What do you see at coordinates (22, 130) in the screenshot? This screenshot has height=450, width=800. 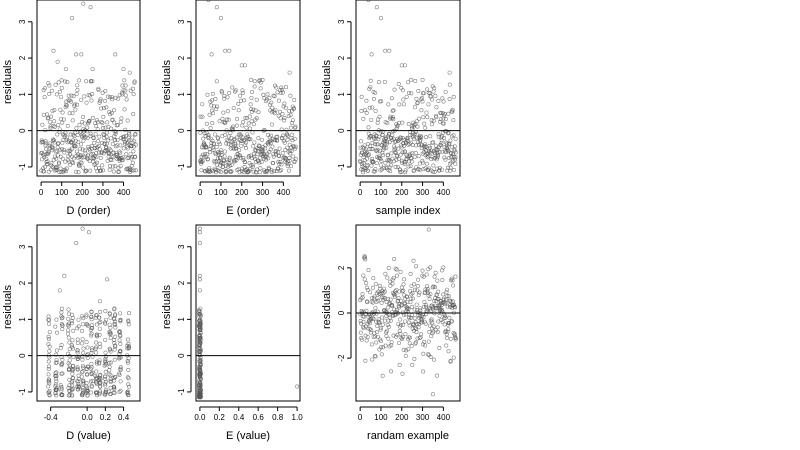 I see `y-tick-label: 0` at bounding box center [22, 130].